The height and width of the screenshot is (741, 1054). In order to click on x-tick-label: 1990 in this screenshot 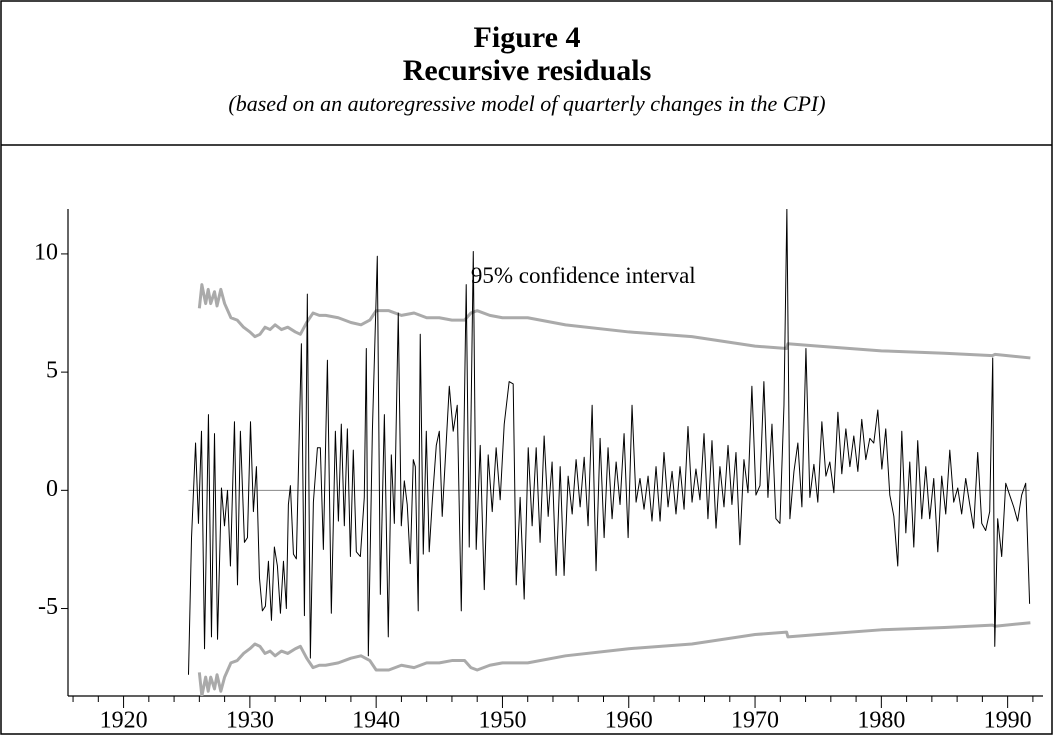, I will do `click(1008, 721)`.